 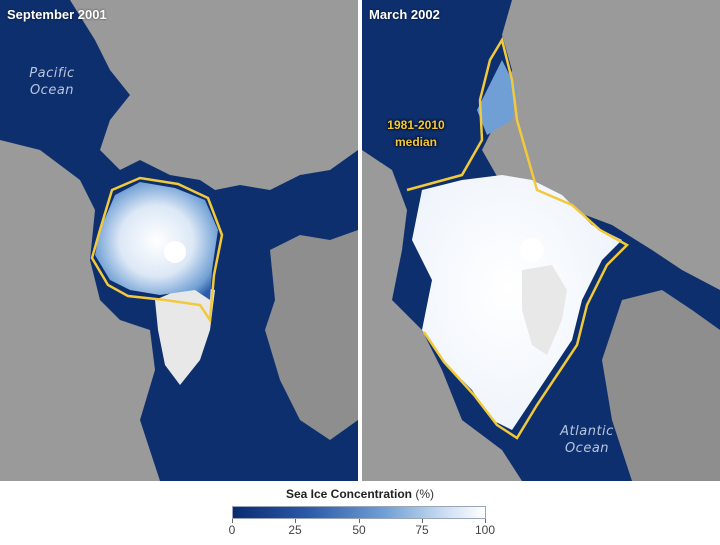 What do you see at coordinates (214, 95) in the screenshot?
I see `land-eurasia` at bounding box center [214, 95].